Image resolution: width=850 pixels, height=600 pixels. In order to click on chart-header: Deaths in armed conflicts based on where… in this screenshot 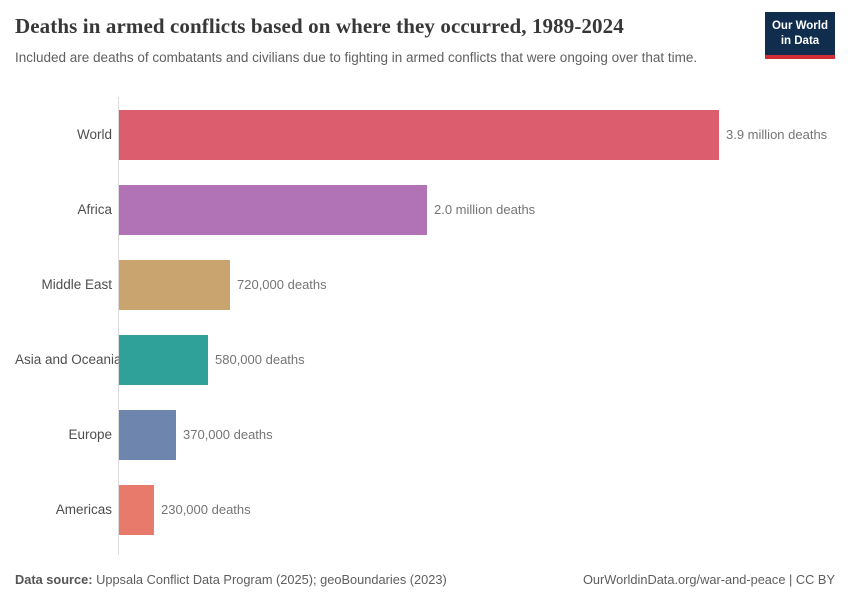, I will do `click(425, 40)`.